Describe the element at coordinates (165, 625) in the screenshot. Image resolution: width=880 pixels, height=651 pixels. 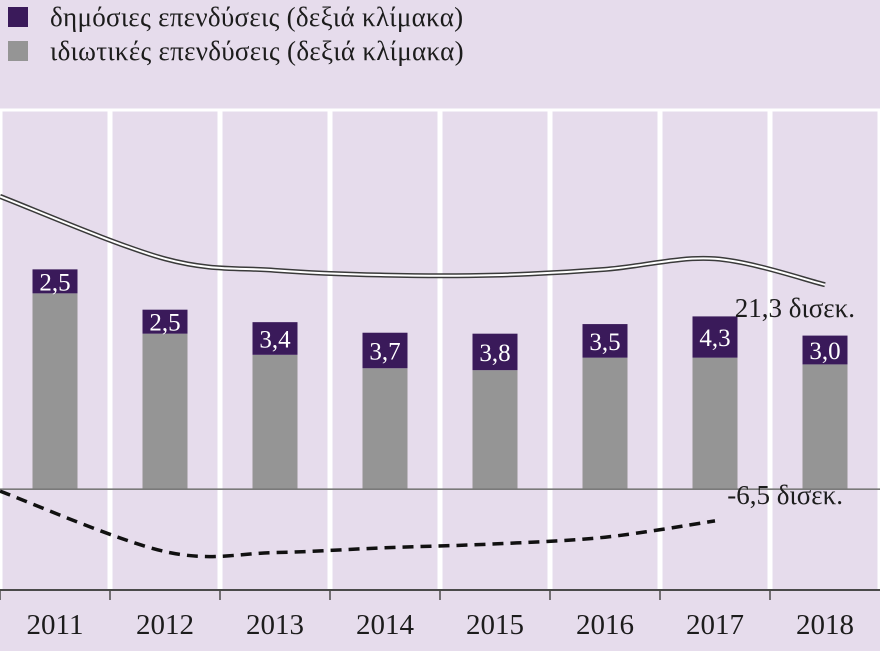
I see `x-tick-label: 2012` at that location.